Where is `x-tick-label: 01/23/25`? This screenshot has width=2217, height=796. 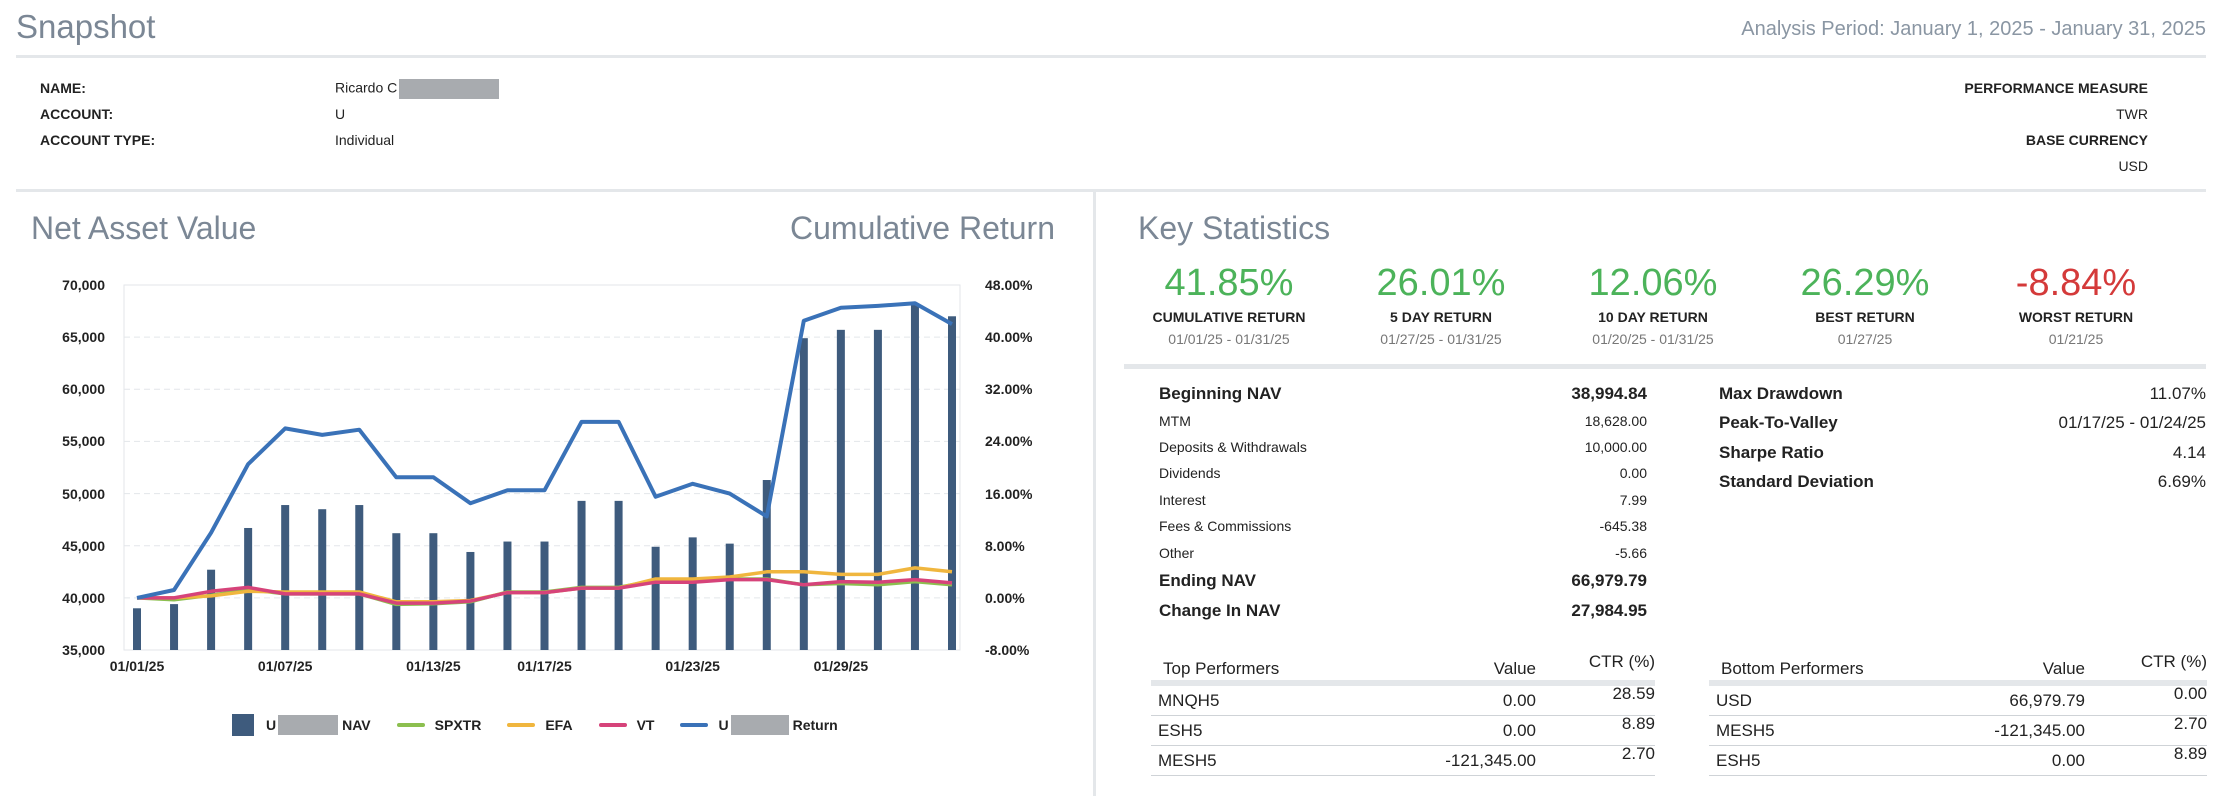 x-tick-label: 01/23/25 is located at coordinates (692, 666).